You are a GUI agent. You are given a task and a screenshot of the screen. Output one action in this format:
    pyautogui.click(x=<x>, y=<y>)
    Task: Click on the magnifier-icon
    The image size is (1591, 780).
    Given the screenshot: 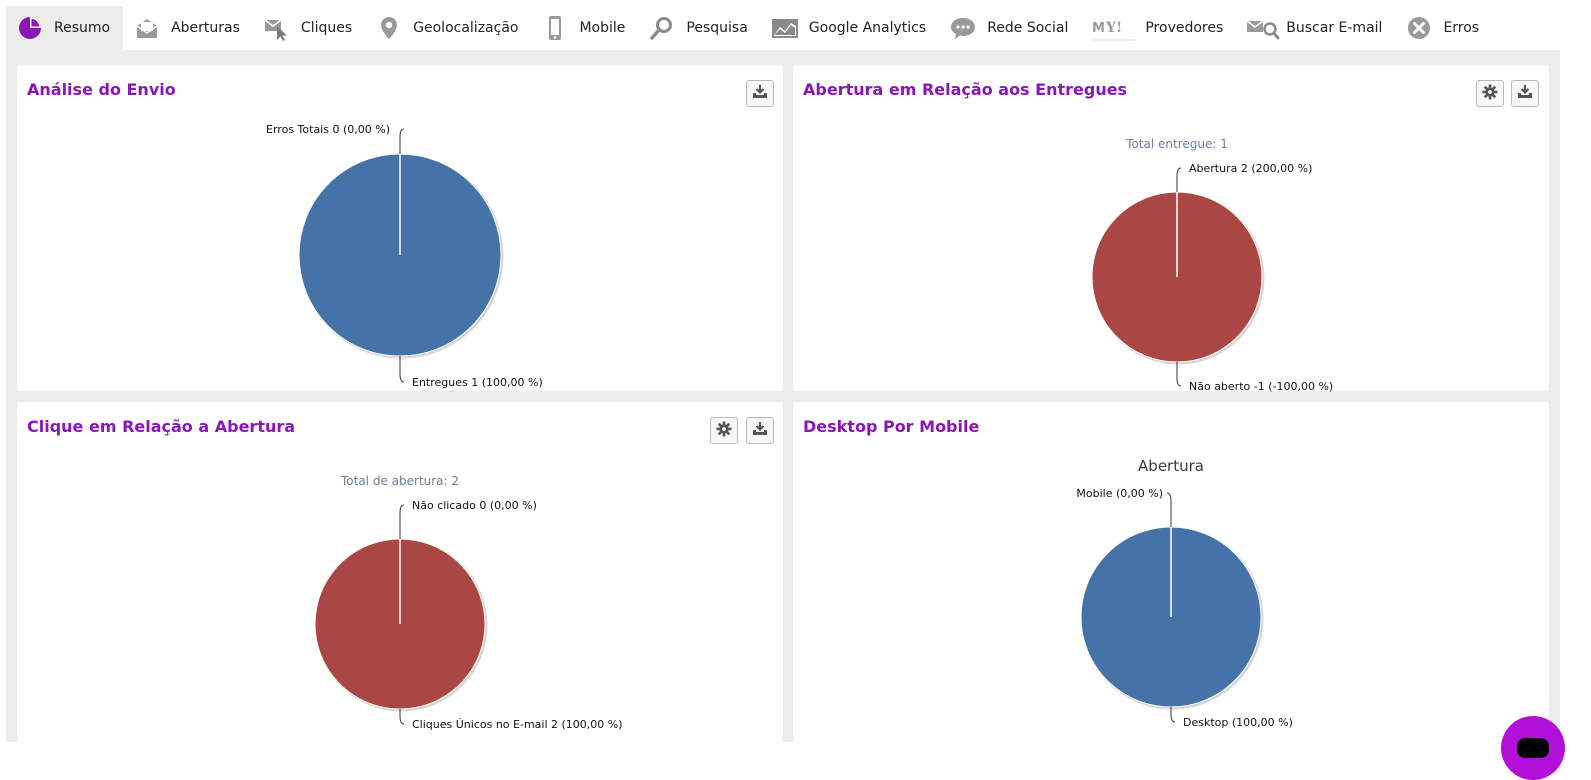 What is the action you would take?
    pyautogui.click(x=662, y=28)
    